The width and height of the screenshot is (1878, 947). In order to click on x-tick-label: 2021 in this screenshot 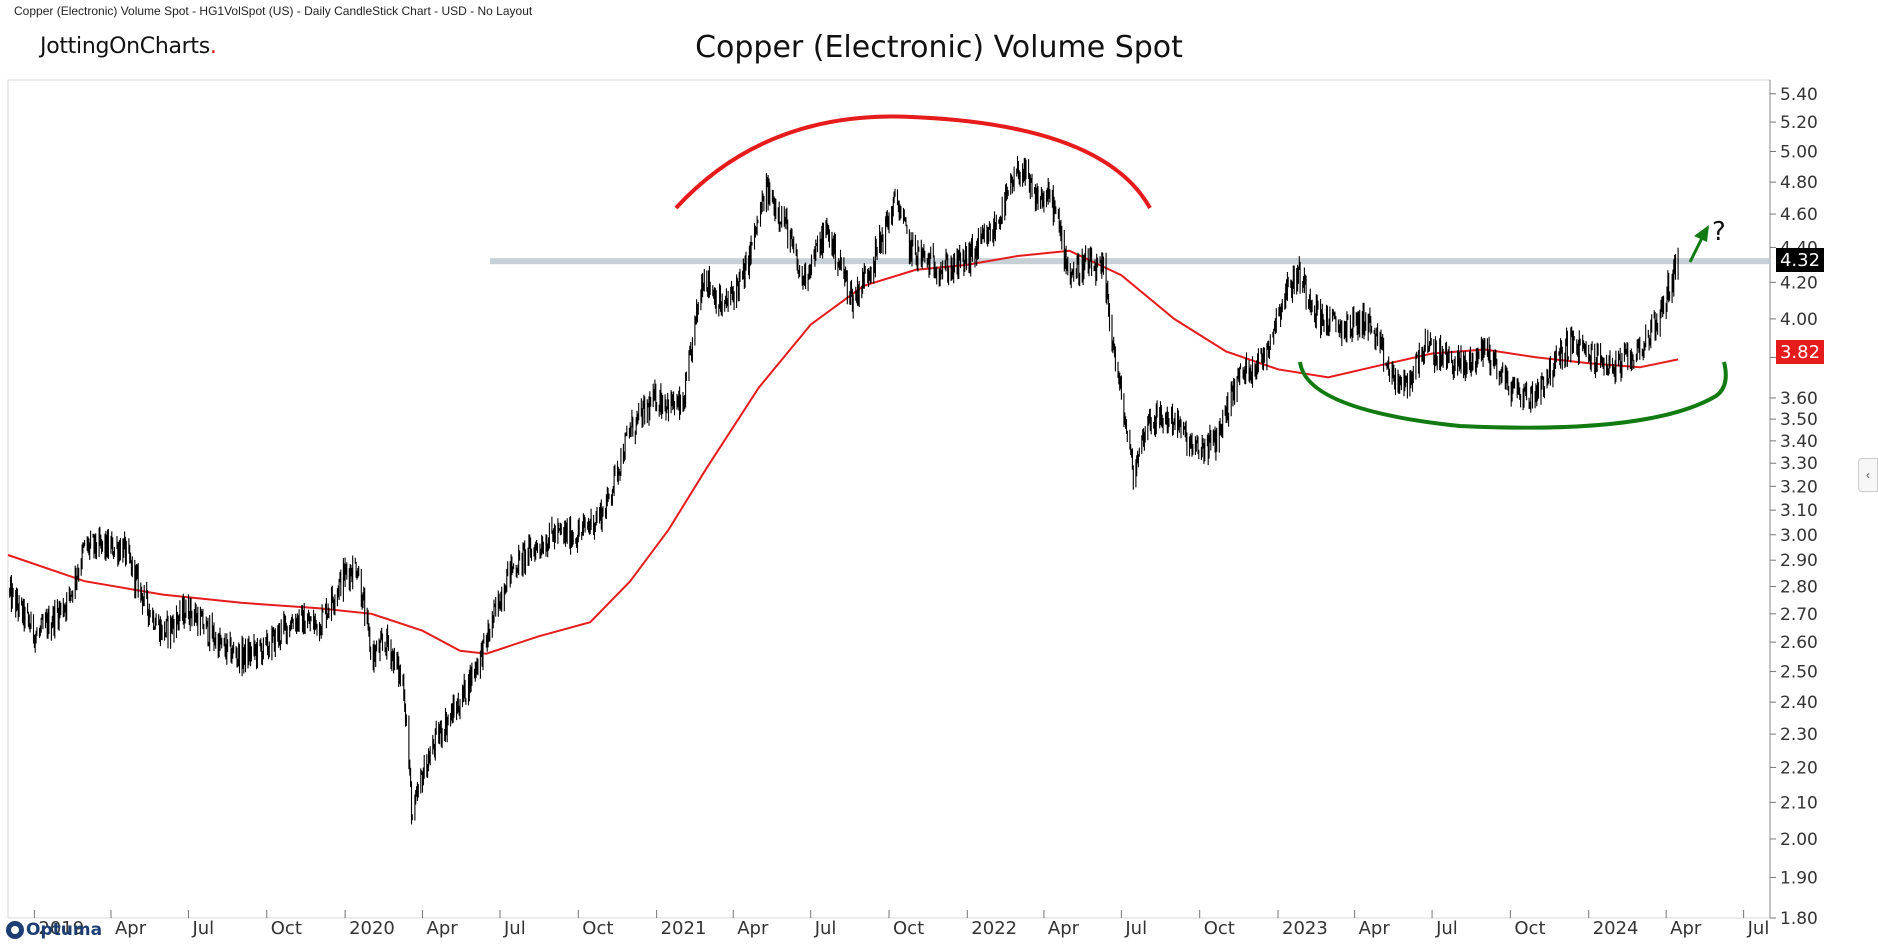, I will do `click(684, 928)`.